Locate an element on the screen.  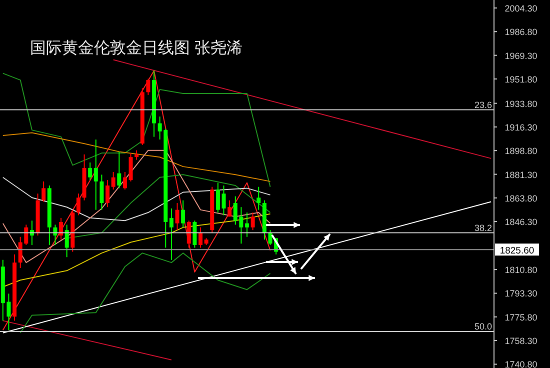
y-tick-label: 1810.80 is located at coordinates (521, 270).